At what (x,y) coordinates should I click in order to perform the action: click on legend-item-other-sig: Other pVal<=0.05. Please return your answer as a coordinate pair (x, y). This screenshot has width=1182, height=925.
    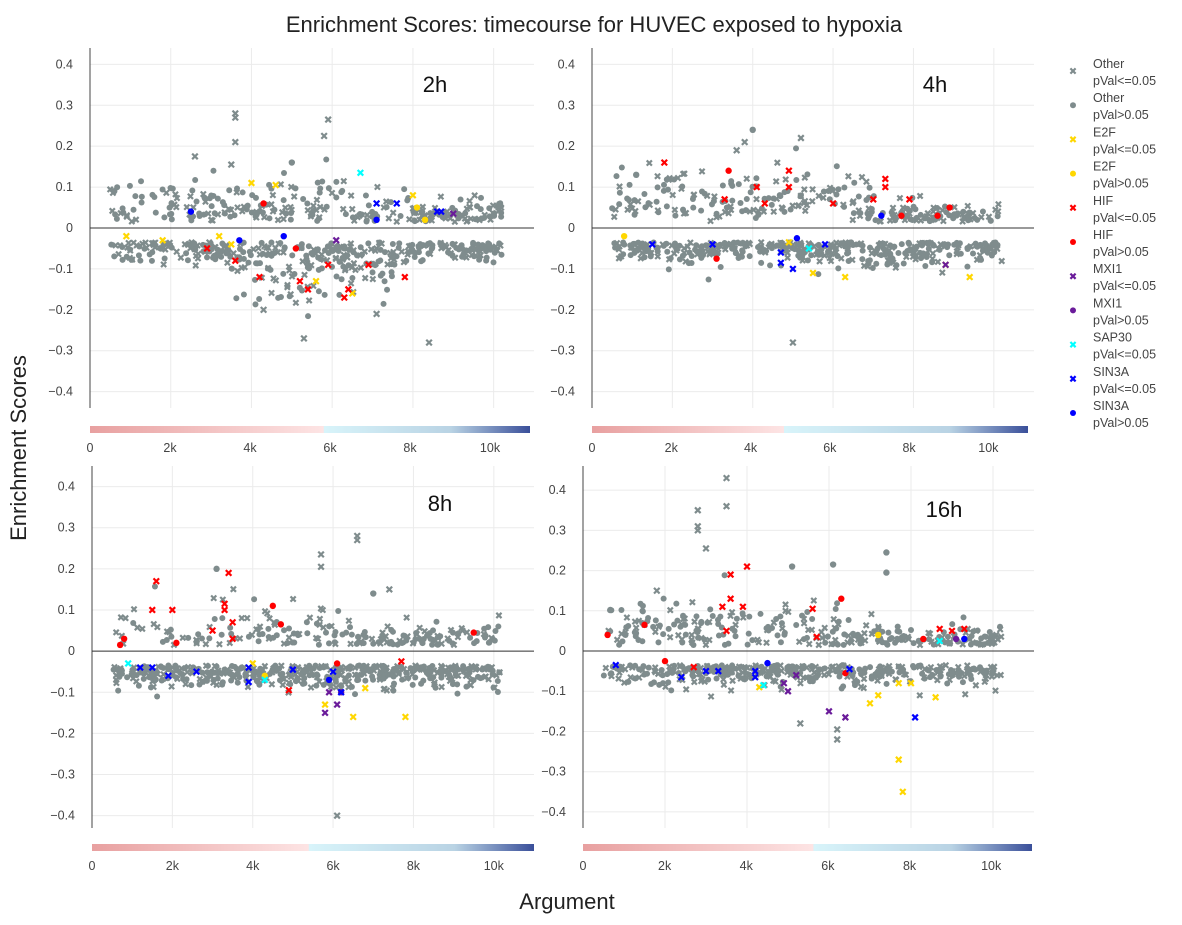
    Looking at the image, I should click on (1112, 72).